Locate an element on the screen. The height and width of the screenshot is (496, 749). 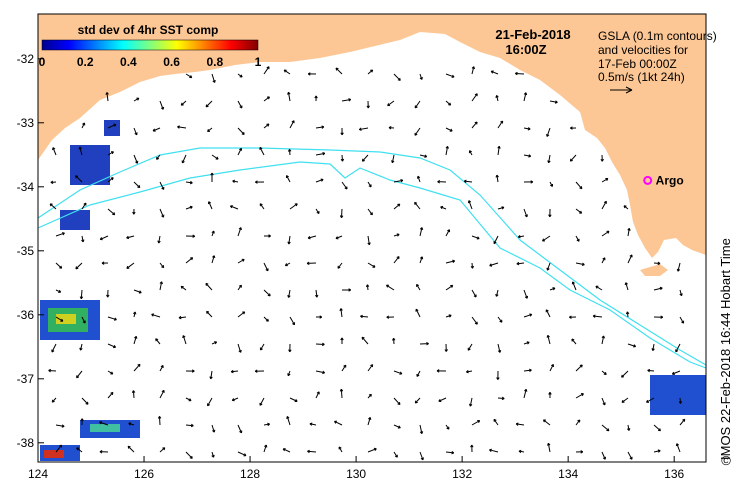
legend-line-4: 0.5m/s (1kt 24h) is located at coordinates (641, 77).